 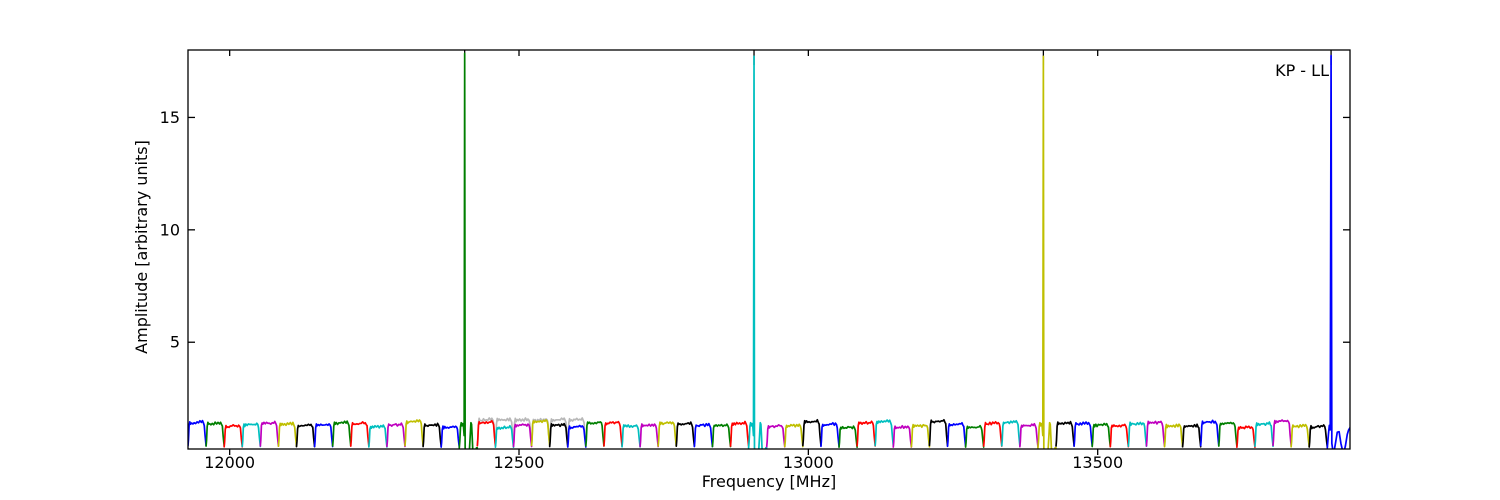 I want to click on legend-label: KP - LL, so click(x=1302, y=70).